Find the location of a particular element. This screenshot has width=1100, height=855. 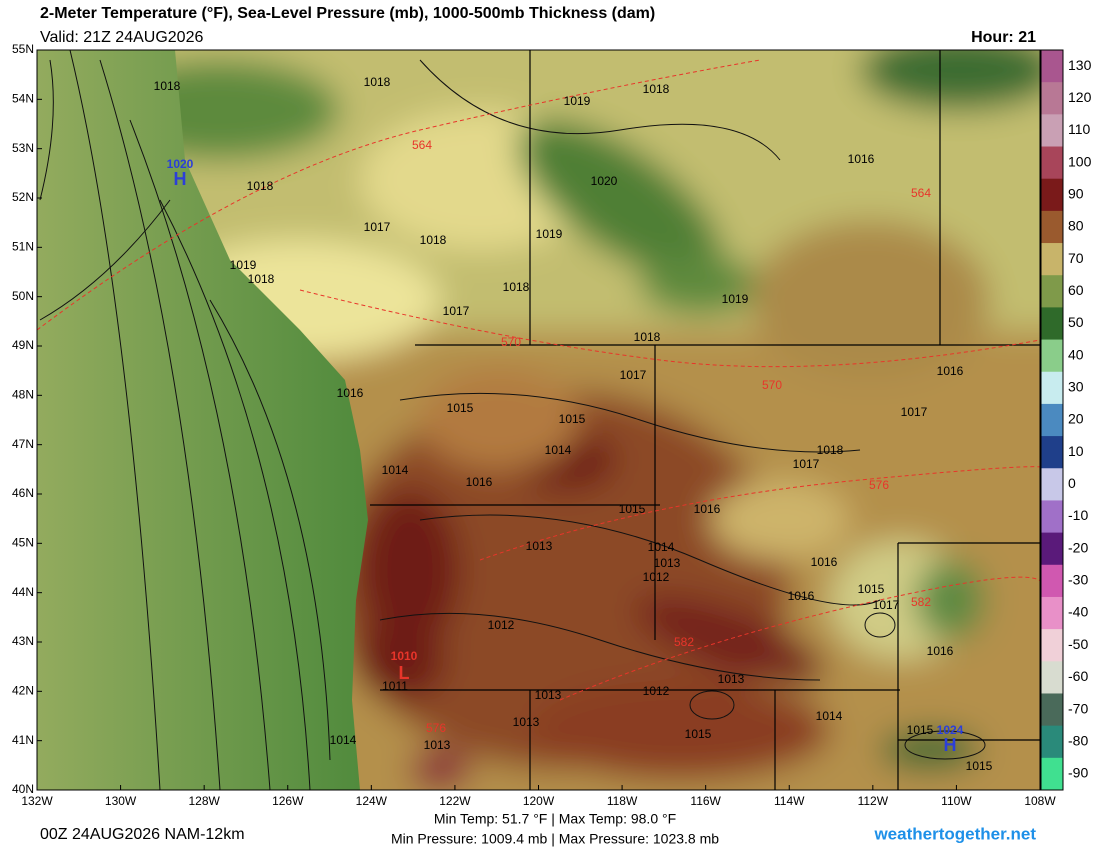

low-marker: L is located at coordinates (404, 673).